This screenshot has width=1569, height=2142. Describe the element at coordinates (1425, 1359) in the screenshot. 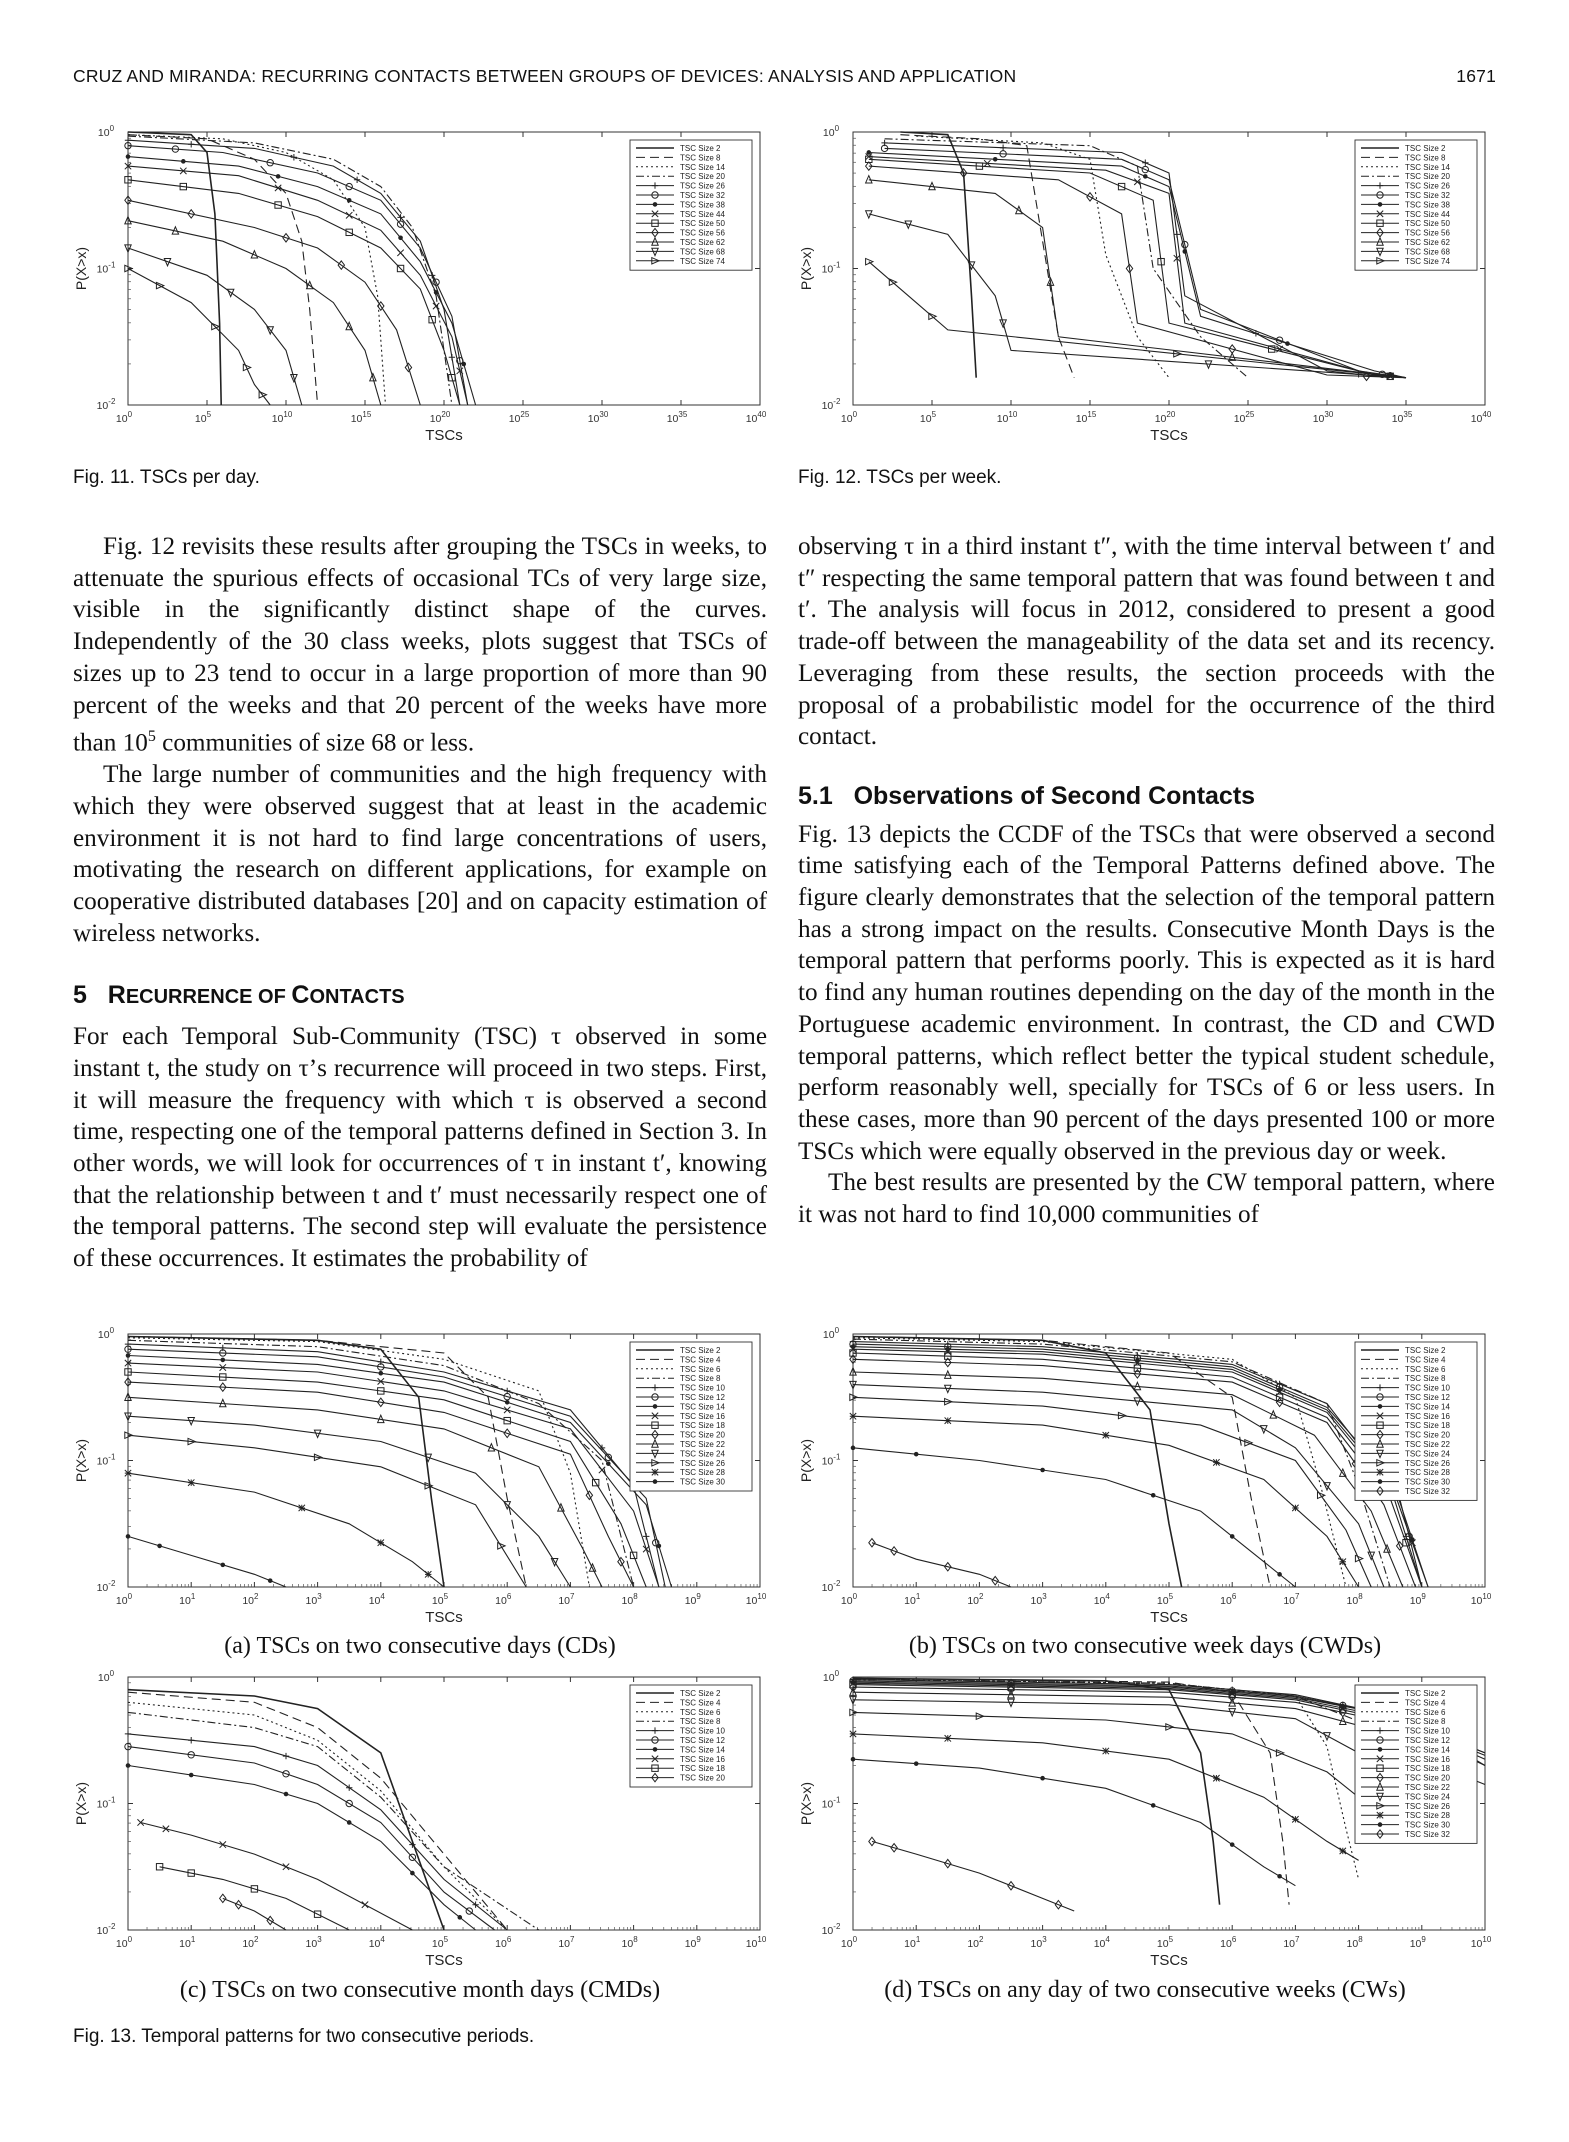

I see `fig13b-legend-label: TSC Size 4` at that location.